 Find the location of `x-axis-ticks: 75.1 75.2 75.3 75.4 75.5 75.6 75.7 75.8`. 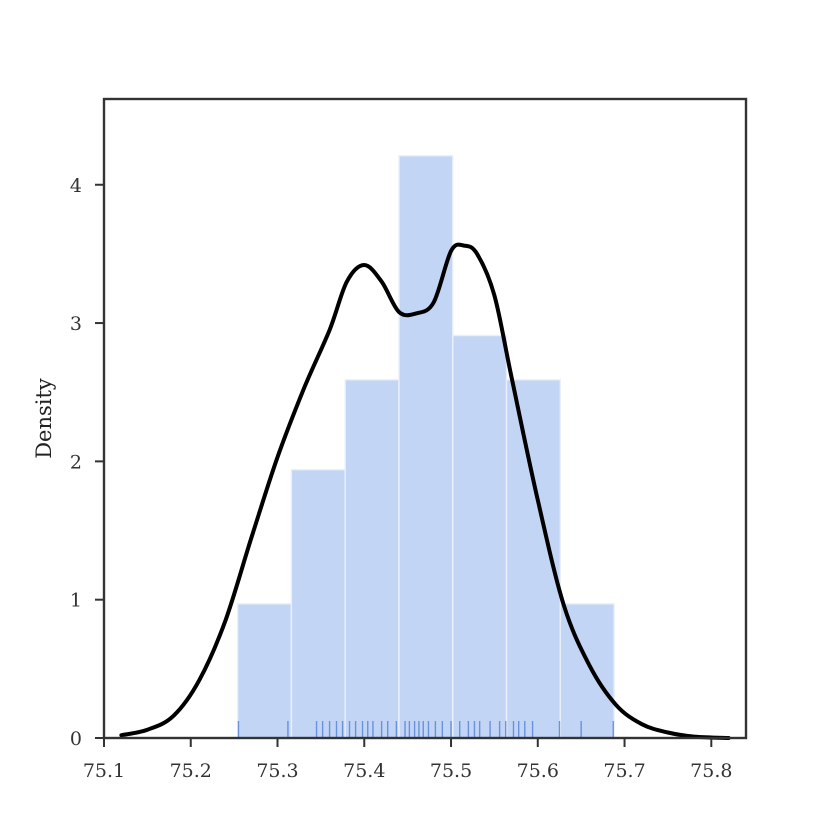

x-axis-ticks: 75.1 75.2 75.3 75.4 75.5 75.6 75.7 75.8 is located at coordinates (407, 760).